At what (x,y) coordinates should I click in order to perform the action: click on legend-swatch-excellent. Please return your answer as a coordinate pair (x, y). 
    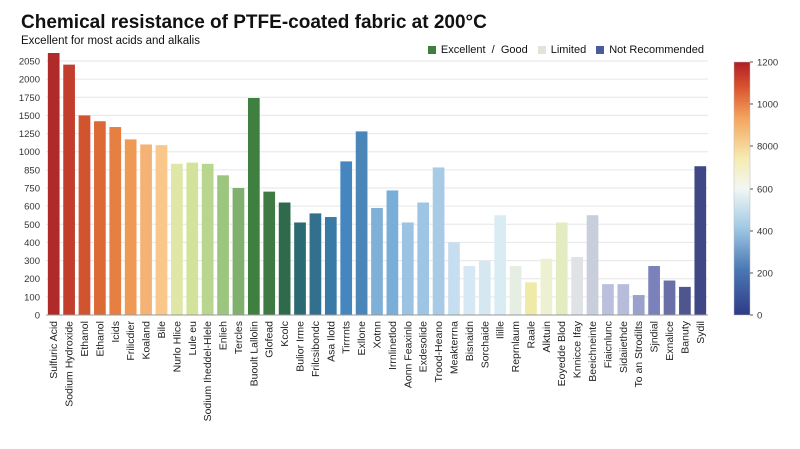
    Looking at the image, I should click on (431, 50).